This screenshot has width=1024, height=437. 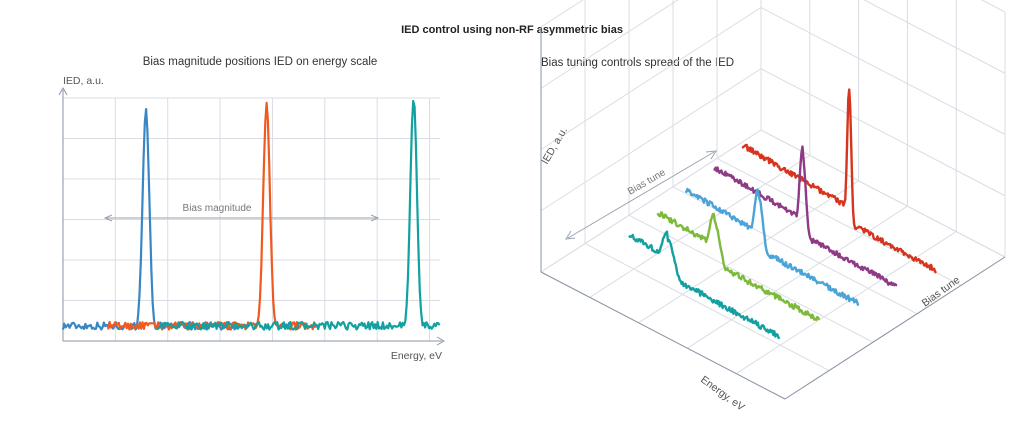 What do you see at coordinates (641, 195) in the screenshot?
I see `bias-tune-arrow` at bounding box center [641, 195].